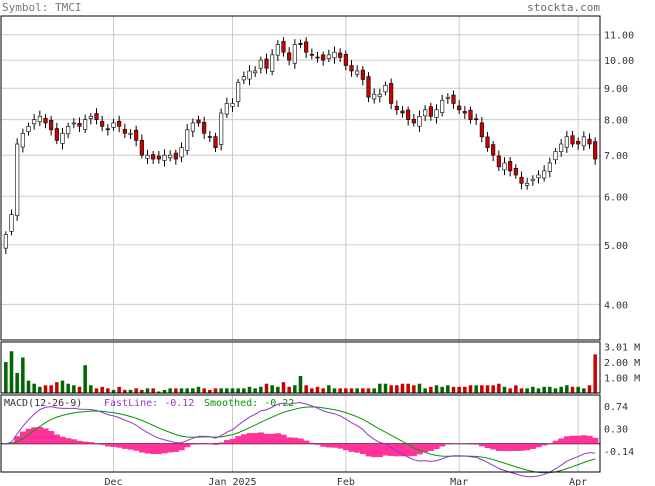 This screenshot has width=655, height=486. What do you see at coordinates (563, 7) in the screenshot?
I see `site-watermark: stockta.com` at bounding box center [563, 7].